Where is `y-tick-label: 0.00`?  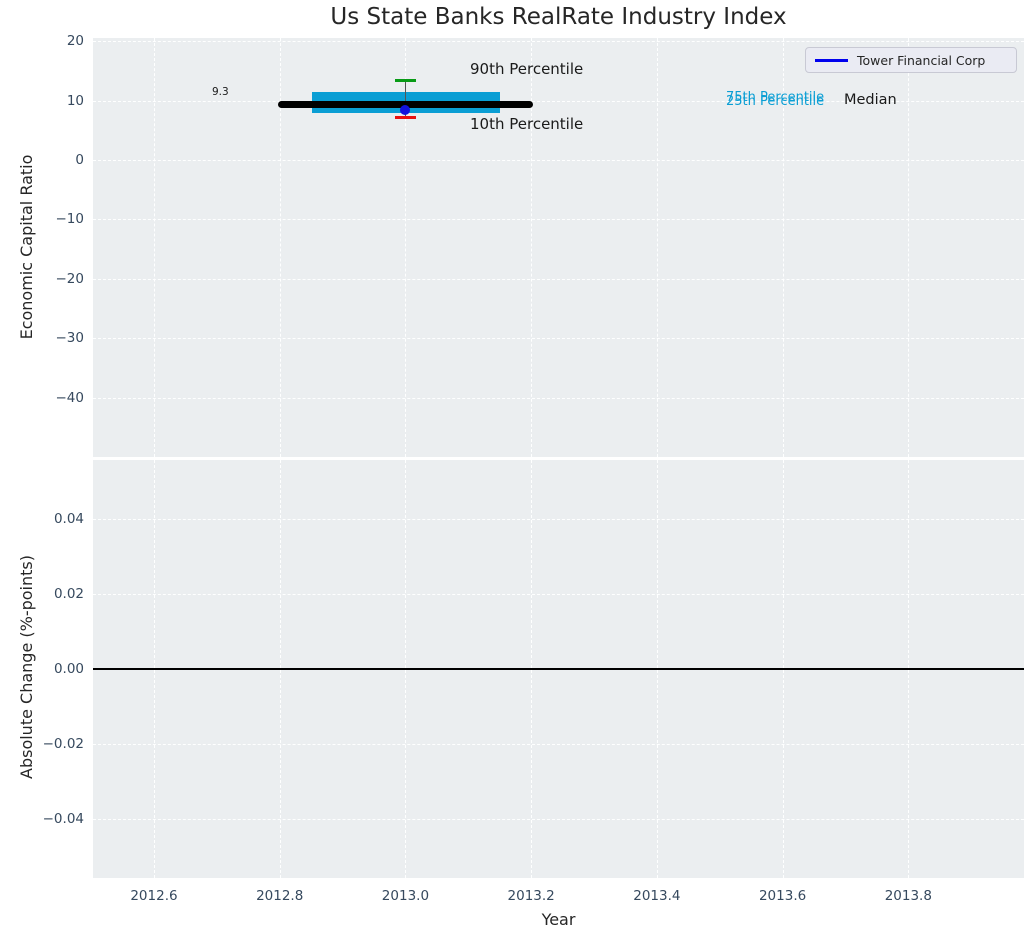 y-tick-label: 0.00 is located at coordinates (68, 669).